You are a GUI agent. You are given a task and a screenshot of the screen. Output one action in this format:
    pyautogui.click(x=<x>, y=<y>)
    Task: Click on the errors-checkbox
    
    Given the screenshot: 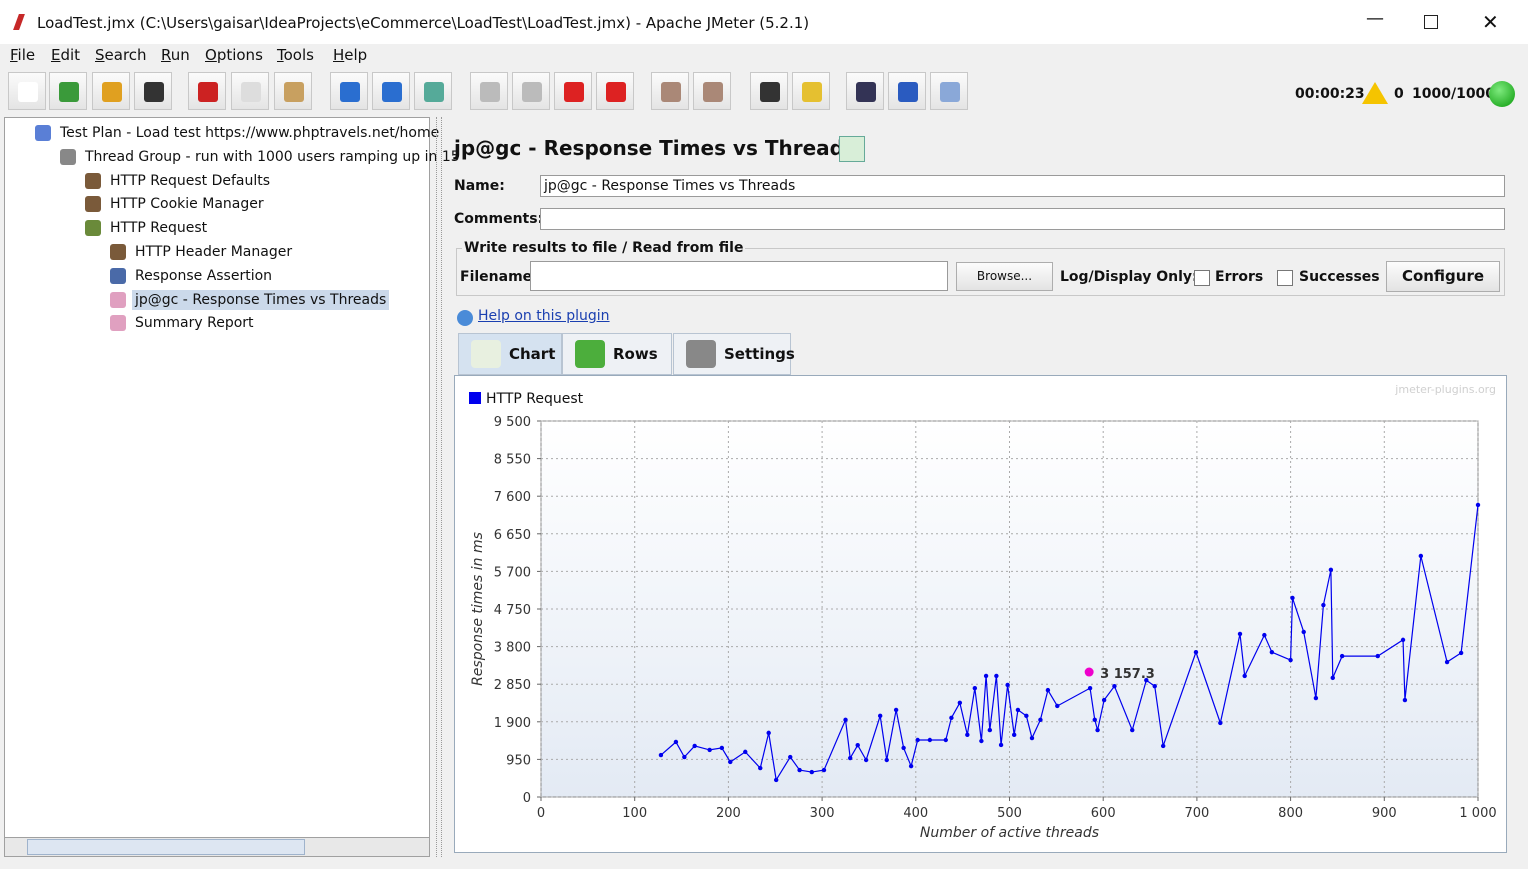 What is the action you would take?
    pyautogui.click(x=1202, y=278)
    